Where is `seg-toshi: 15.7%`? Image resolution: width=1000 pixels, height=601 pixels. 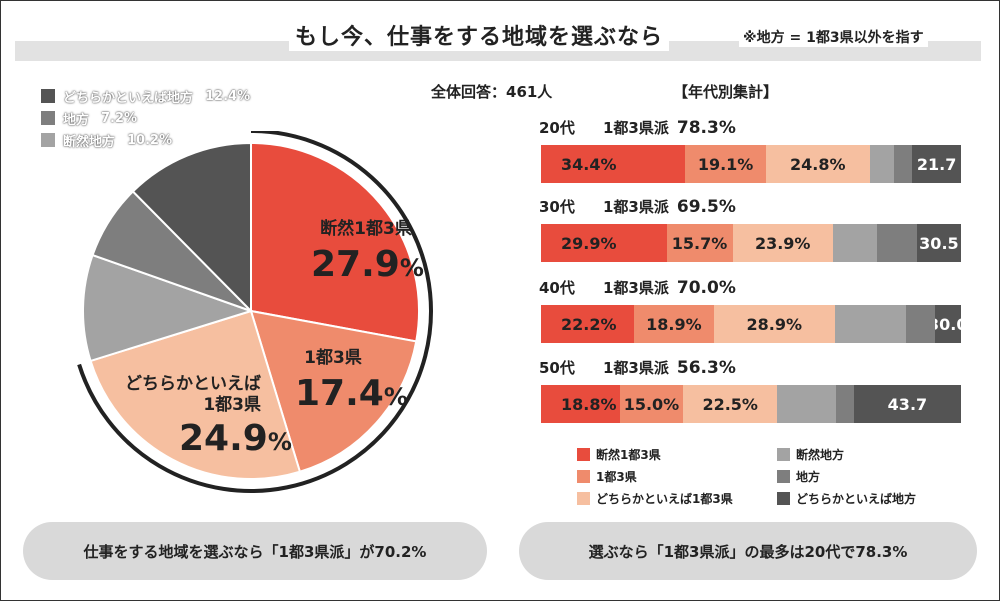 seg-toshi: 15.7% is located at coordinates (699, 243).